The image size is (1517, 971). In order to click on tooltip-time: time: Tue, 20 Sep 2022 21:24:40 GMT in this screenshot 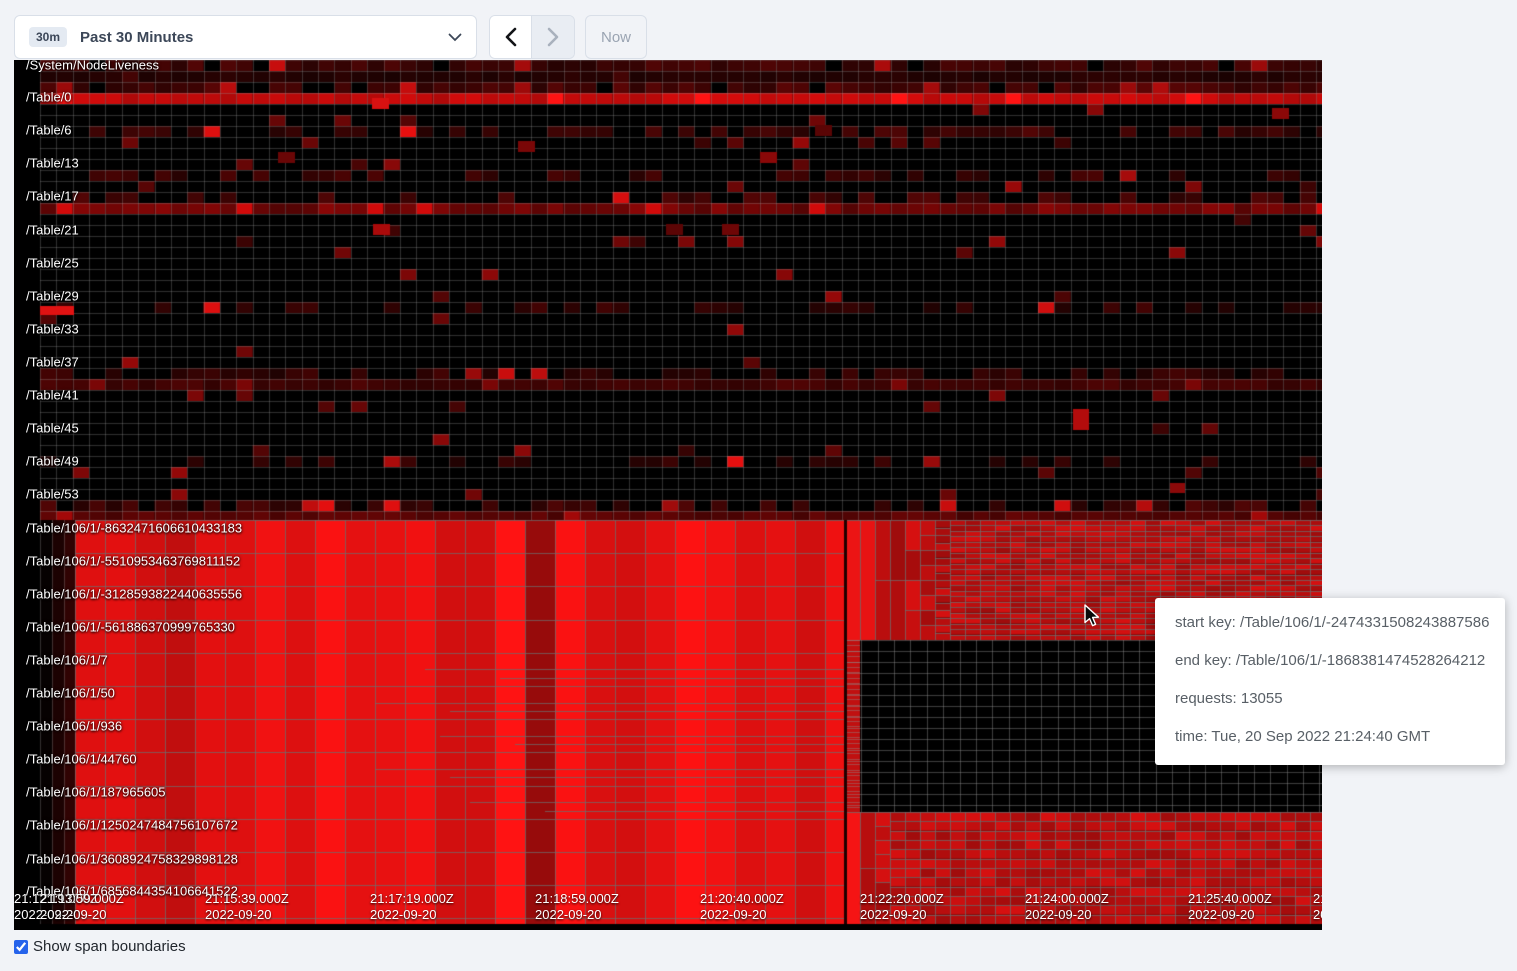, I will do `click(1303, 736)`.